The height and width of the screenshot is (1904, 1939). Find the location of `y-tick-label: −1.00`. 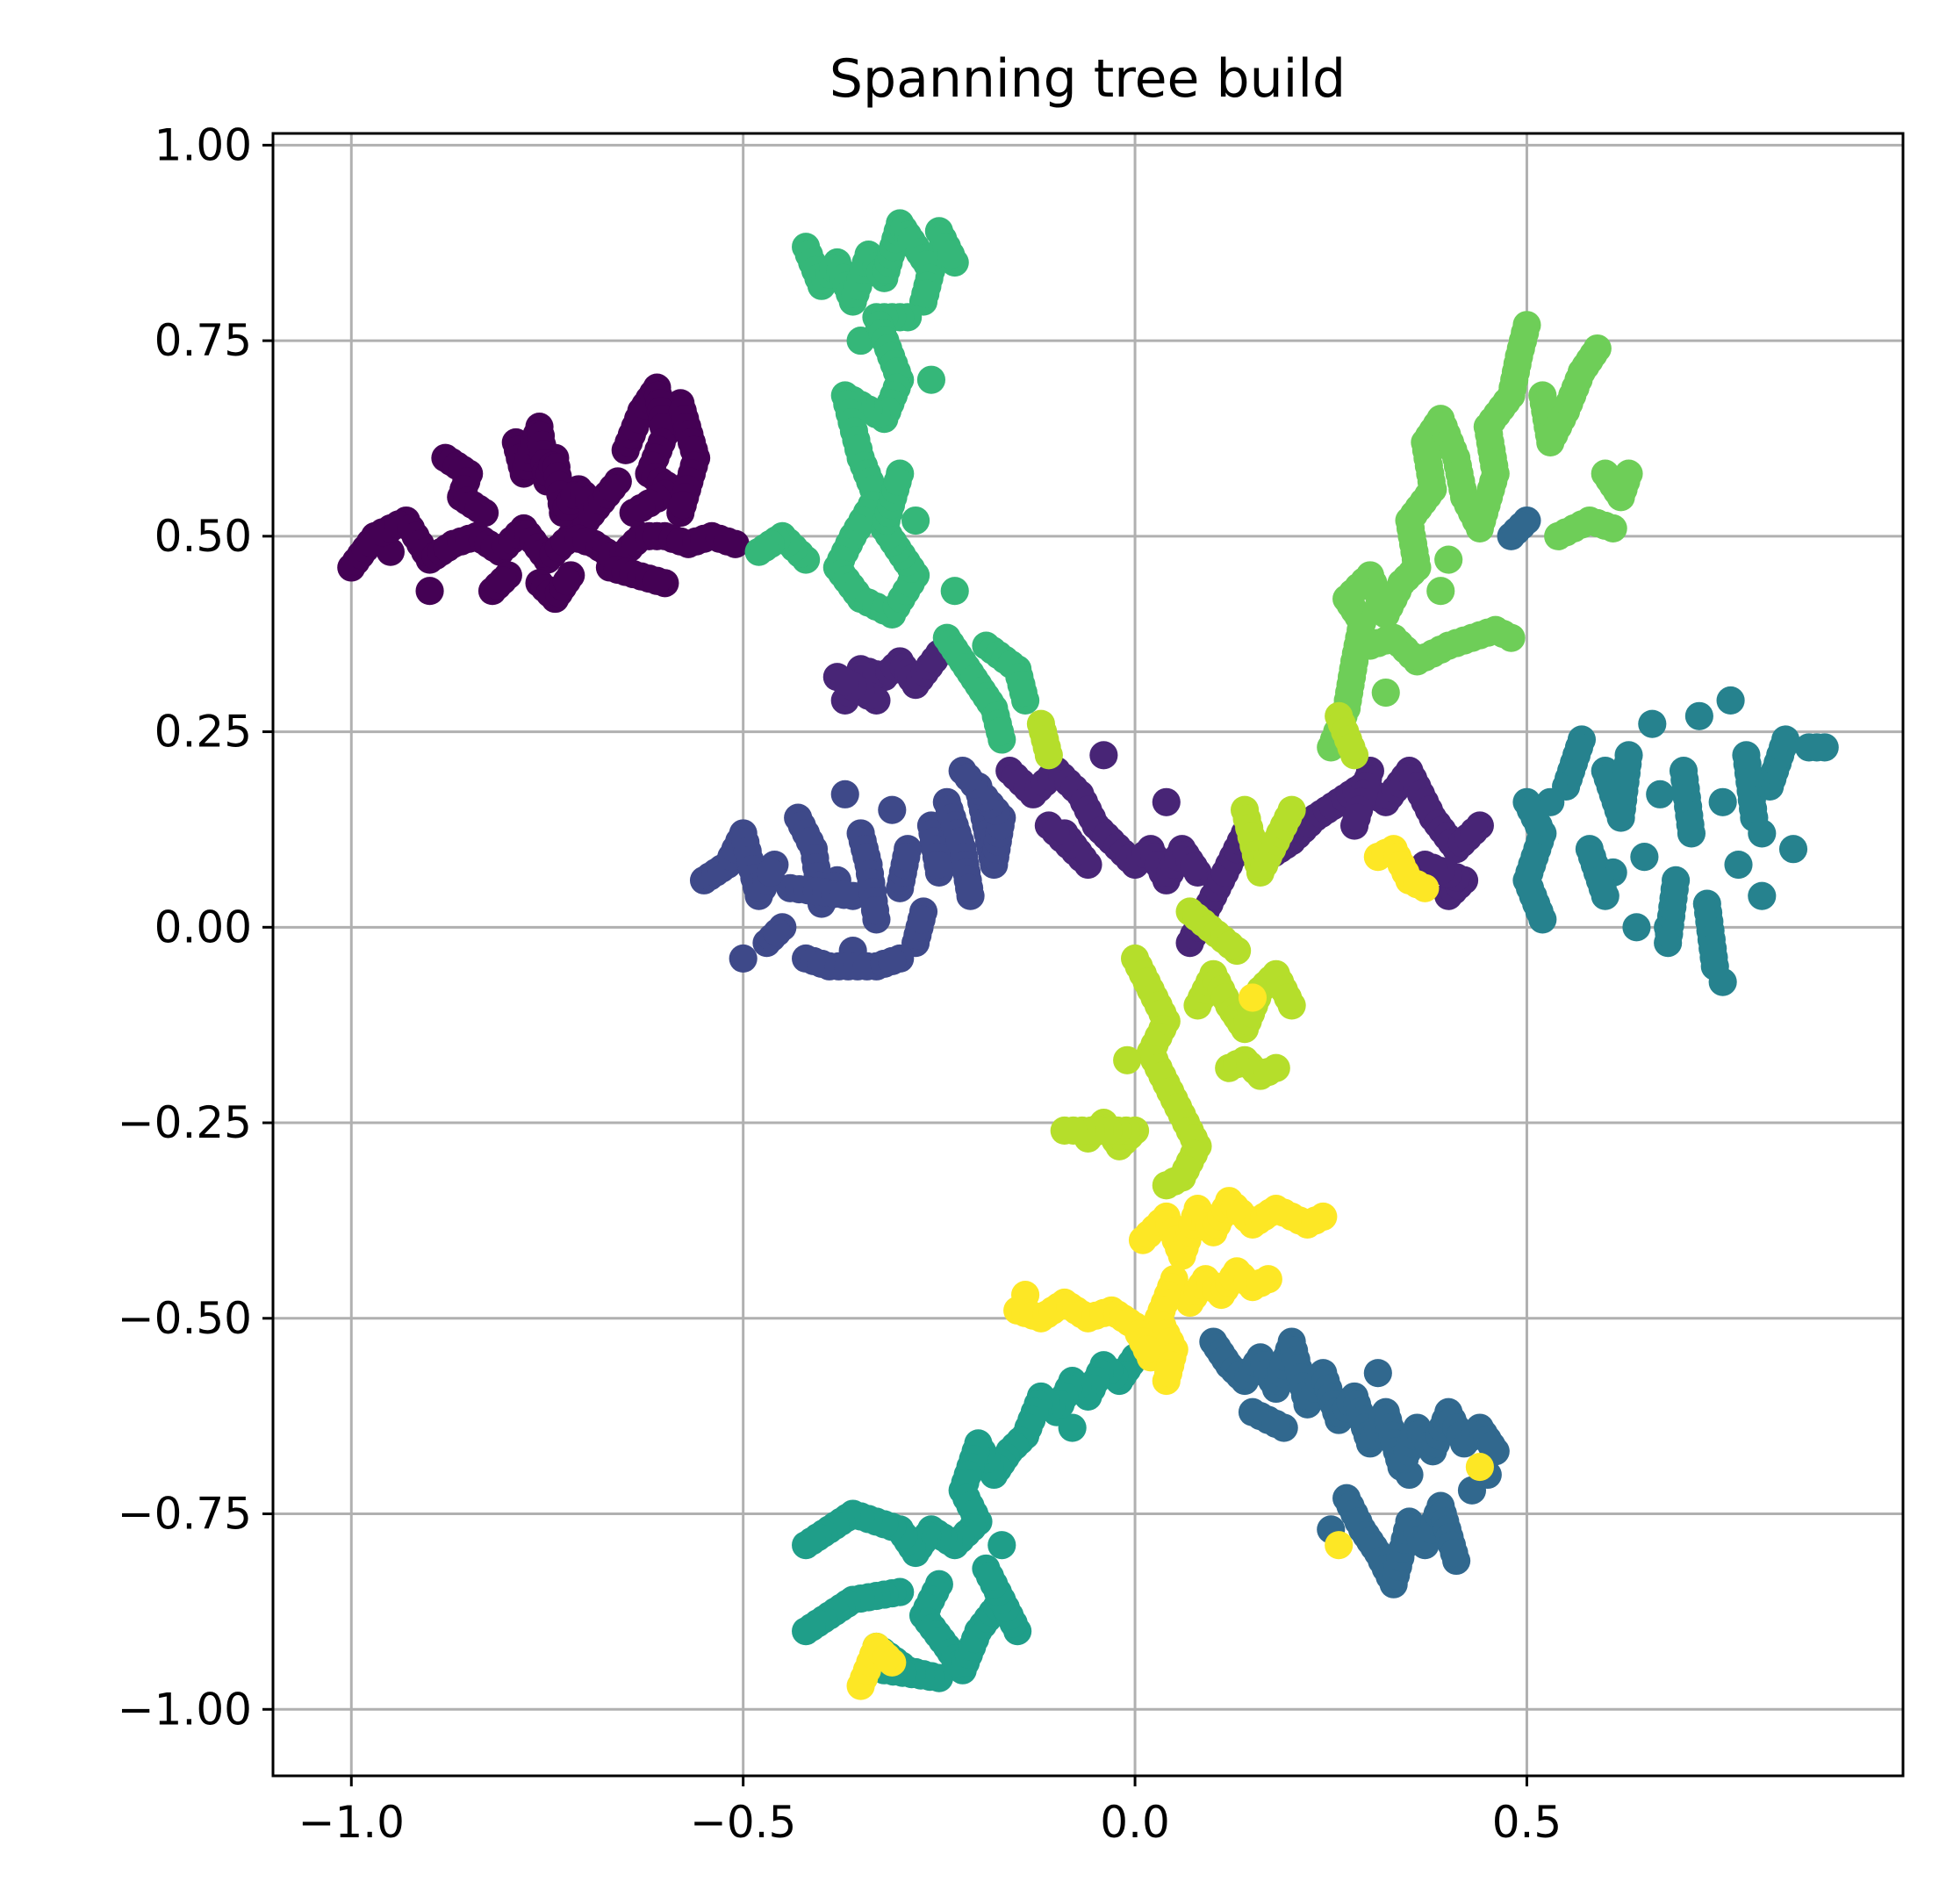

y-tick-label: −1.00 is located at coordinates (185, 1709).